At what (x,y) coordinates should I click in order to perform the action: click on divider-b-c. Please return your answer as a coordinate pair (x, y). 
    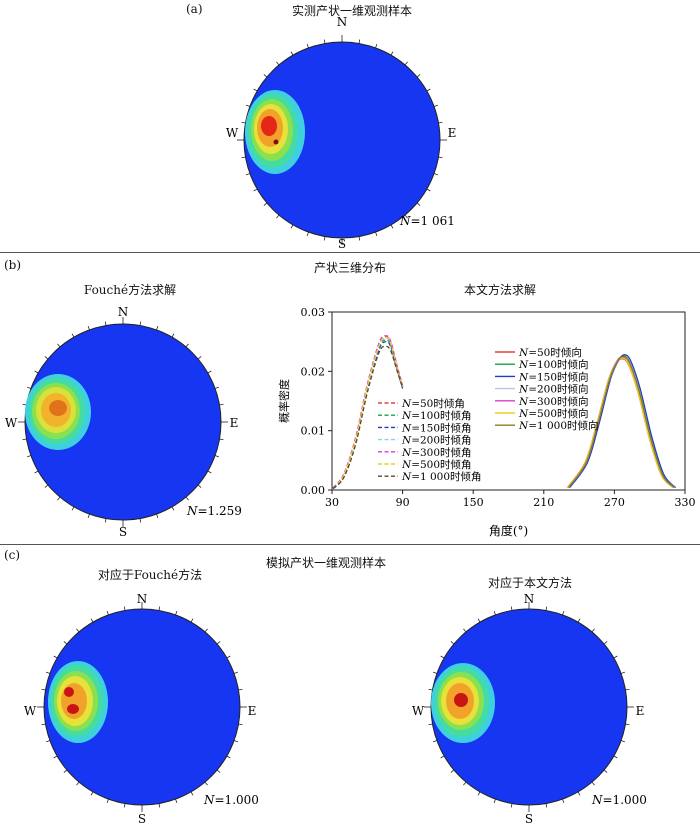
    Looking at the image, I should click on (350, 544).